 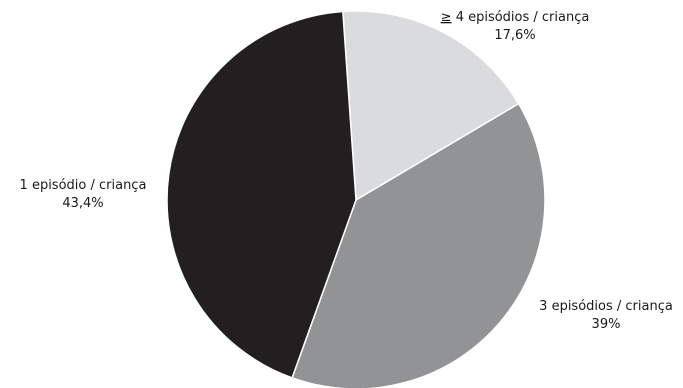 I want to click on slice-label-1-episode: 1 episódio / criança, so click(x=83, y=185).